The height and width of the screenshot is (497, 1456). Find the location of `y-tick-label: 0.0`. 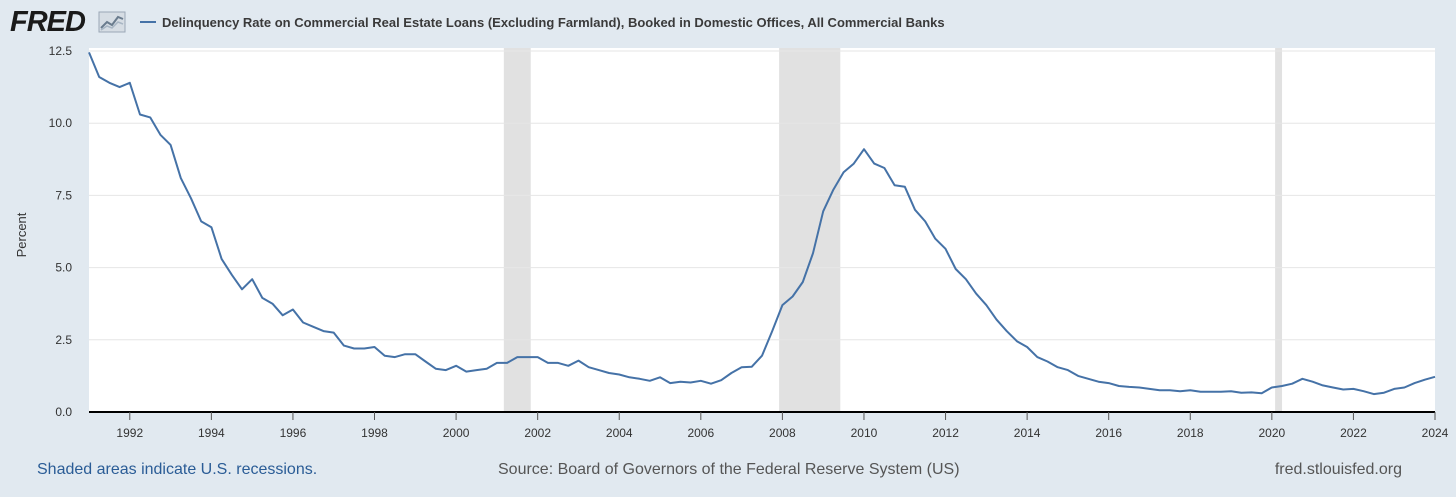

y-tick-label: 0.0 is located at coordinates (63, 412).